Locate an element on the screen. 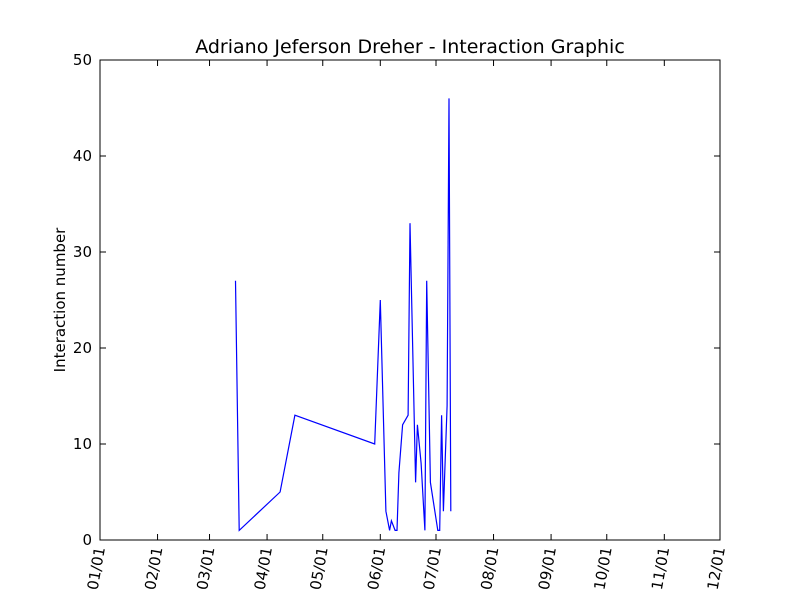 The image size is (800, 600). y-tick-label: 0 is located at coordinates (87, 540).